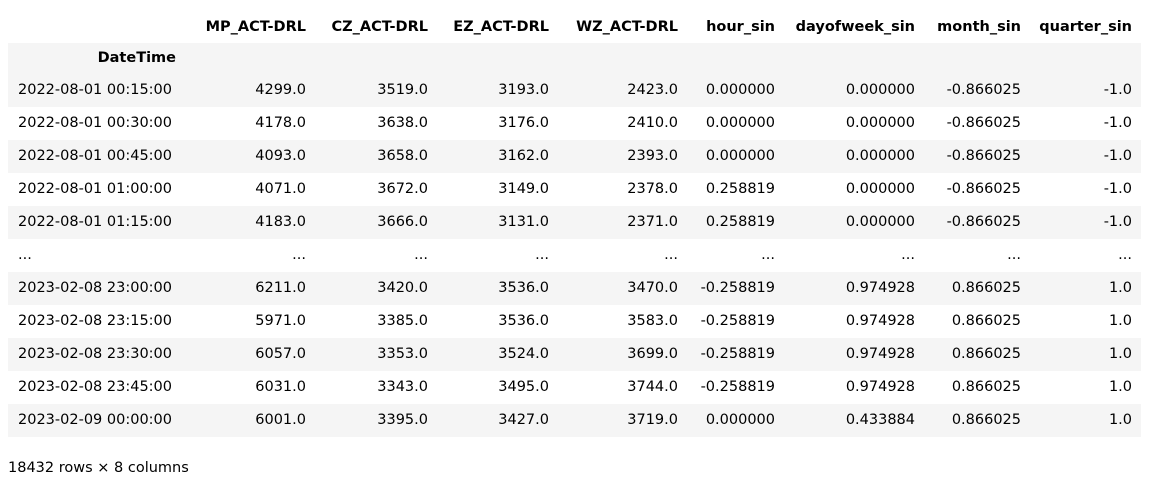 The height and width of the screenshot is (492, 1153). Describe the element at coordinates (627, 27) in the screenshot. I see `column-header: WZ_ACT-DRL` at that location.